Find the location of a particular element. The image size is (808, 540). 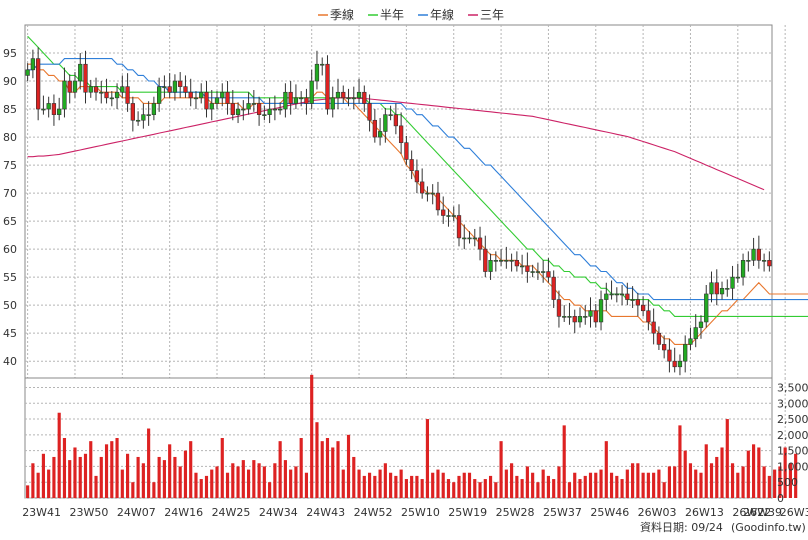

volume-tick-5: 2,500 is located at coordinates (792, 419).